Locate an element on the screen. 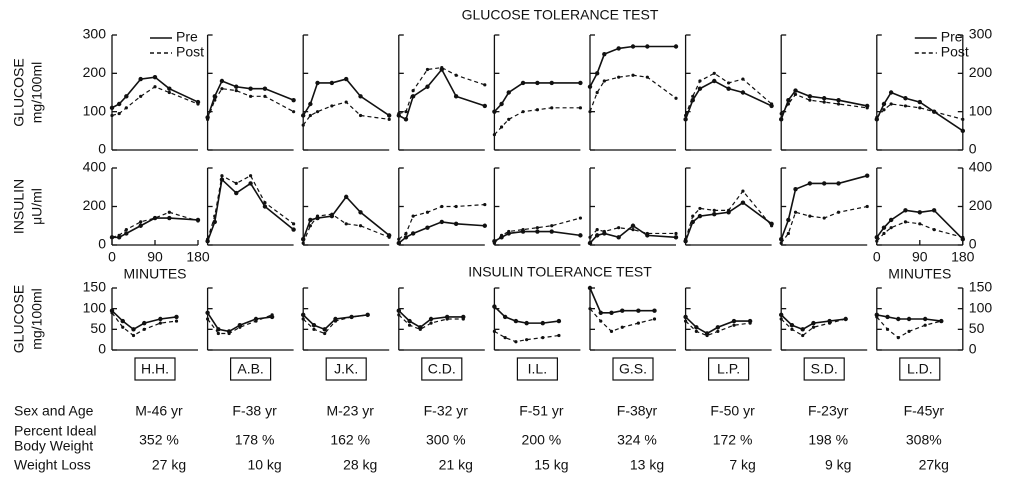 The height and width of the screenshot is (477, 1016). y-tick-label: 200 is located at coordinates (95, 72).